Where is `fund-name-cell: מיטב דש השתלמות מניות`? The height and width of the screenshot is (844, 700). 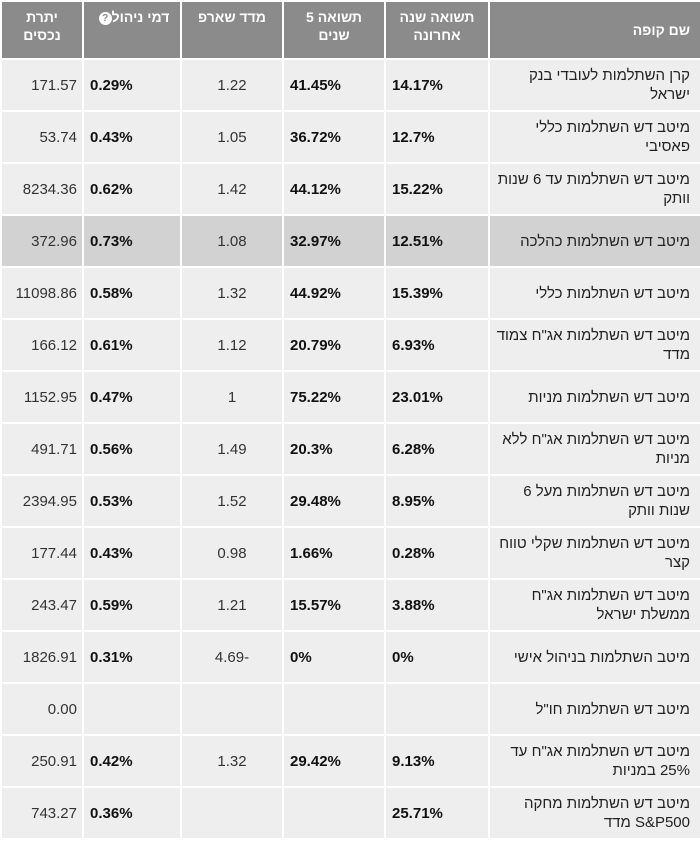
fund-name-cell: מיטב דש השתלמות מניות is located at coordinates (594, 397).